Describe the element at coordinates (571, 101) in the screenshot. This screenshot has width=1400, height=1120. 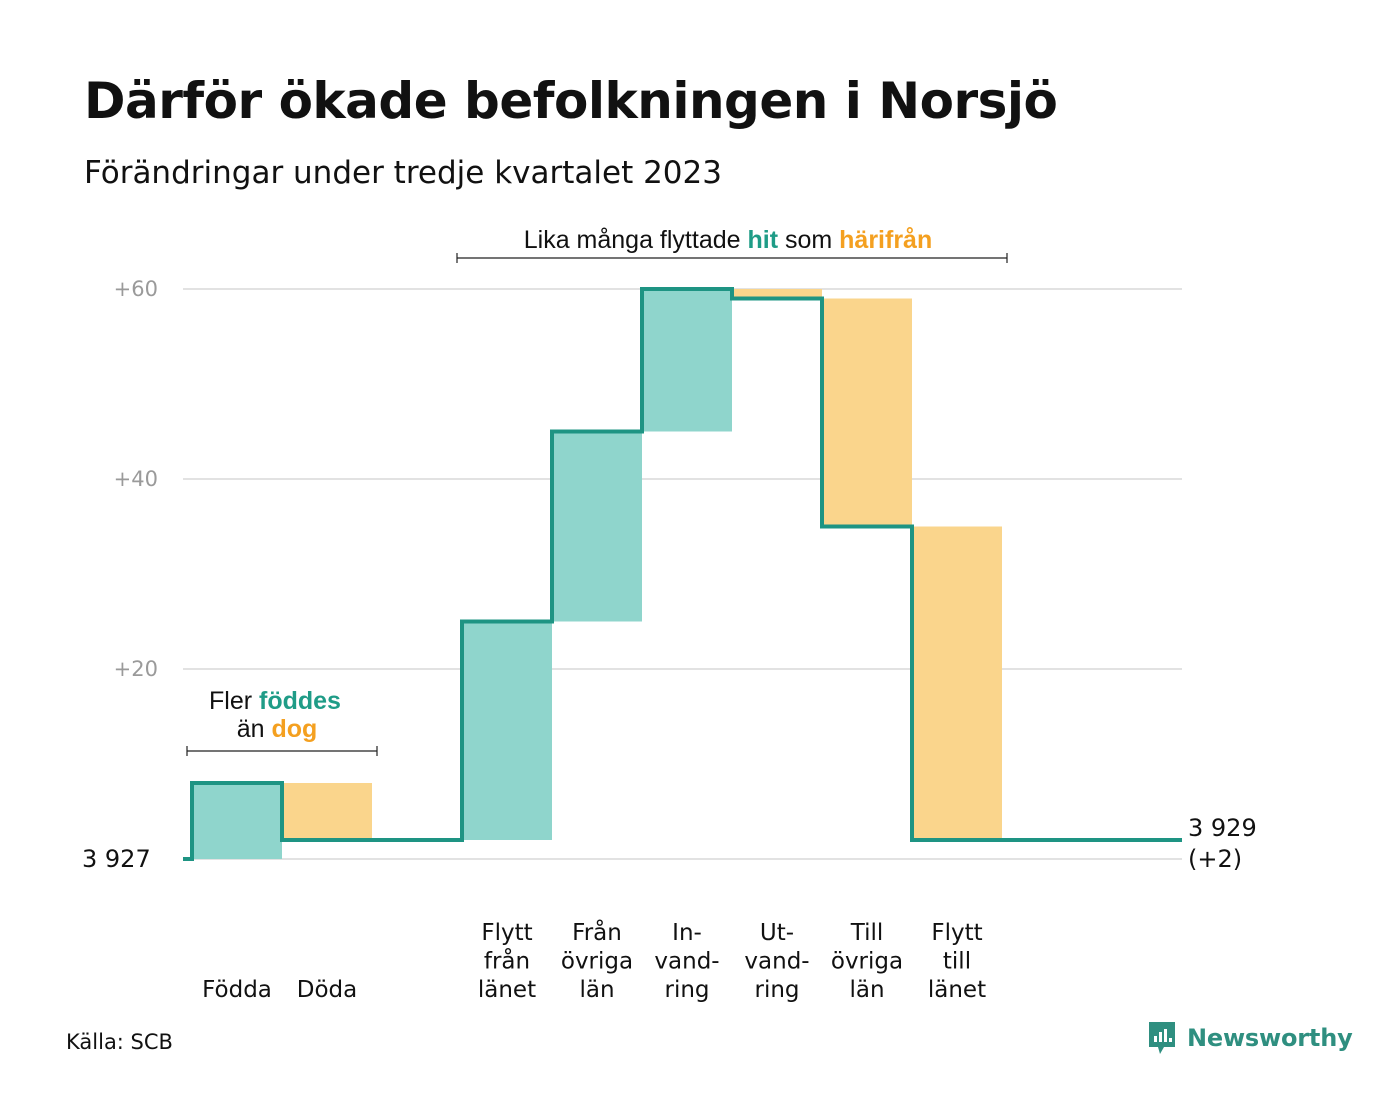
I see `chart-title: Därför ökade befolkningen i Norsjö` at that location.